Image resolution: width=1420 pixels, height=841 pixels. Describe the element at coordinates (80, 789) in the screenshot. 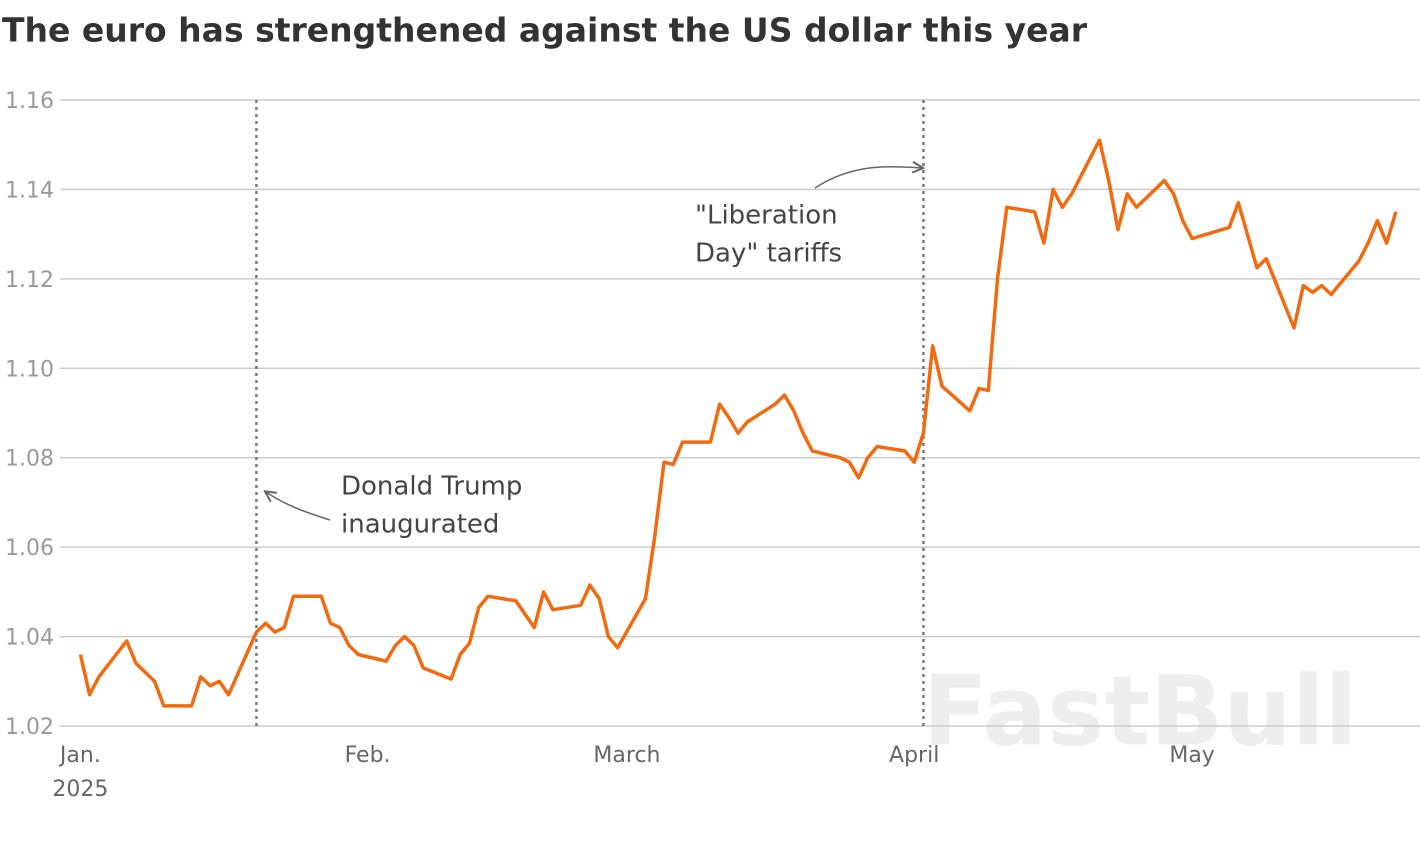

I see `x-year-label: 2025` at that location.